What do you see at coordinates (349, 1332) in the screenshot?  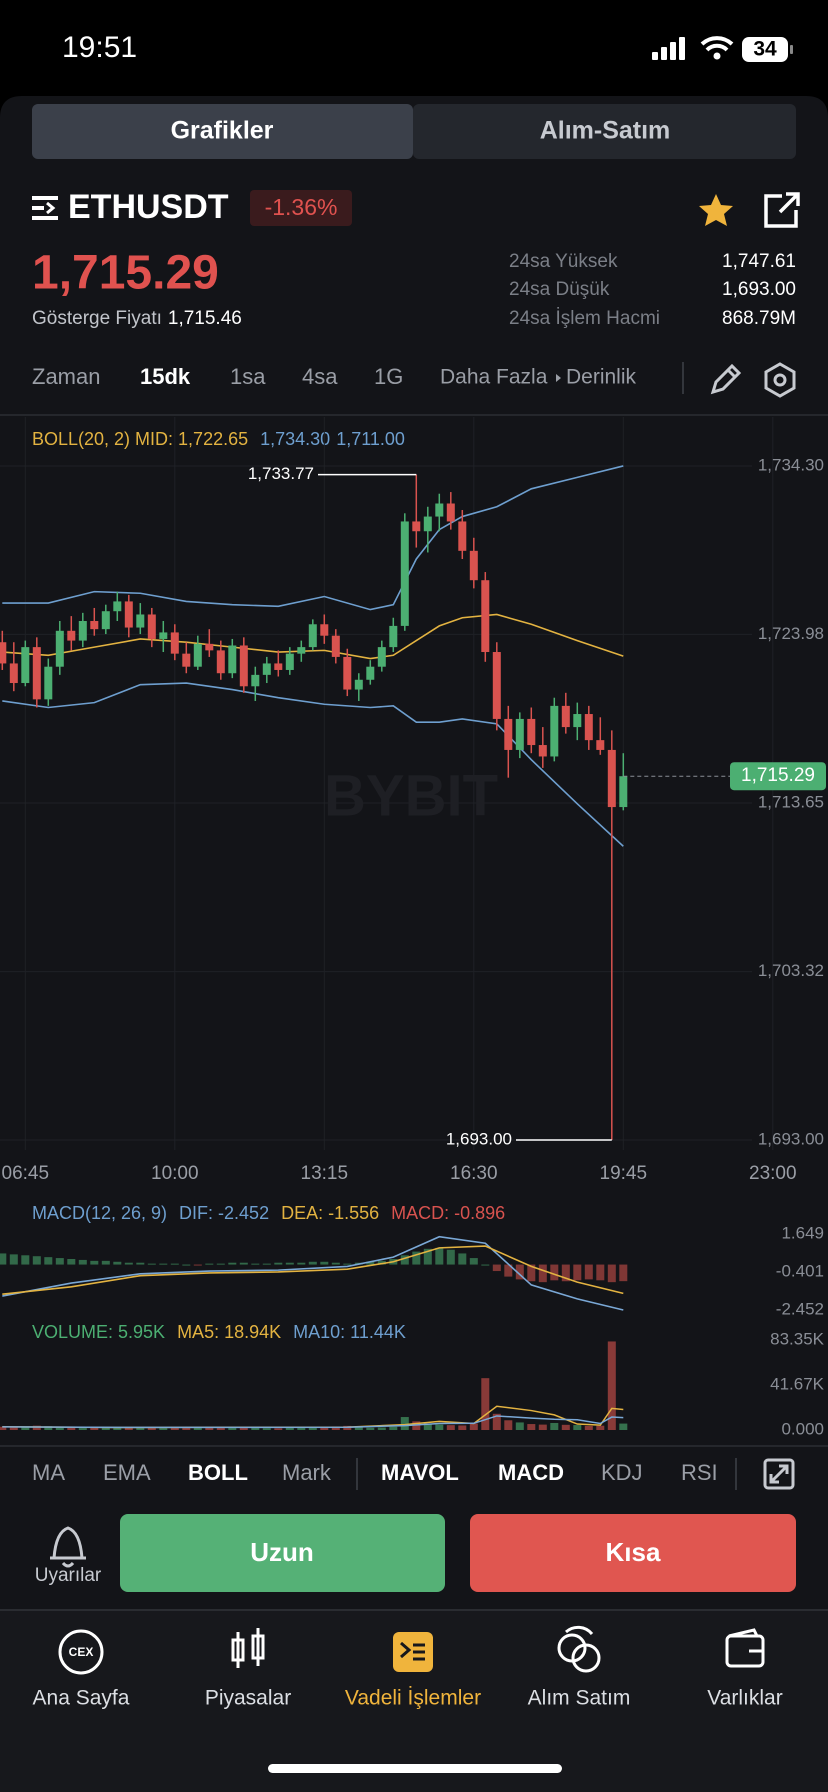 I see `ma10: MA10: 11.44K` at bounding box center [349, 1332].